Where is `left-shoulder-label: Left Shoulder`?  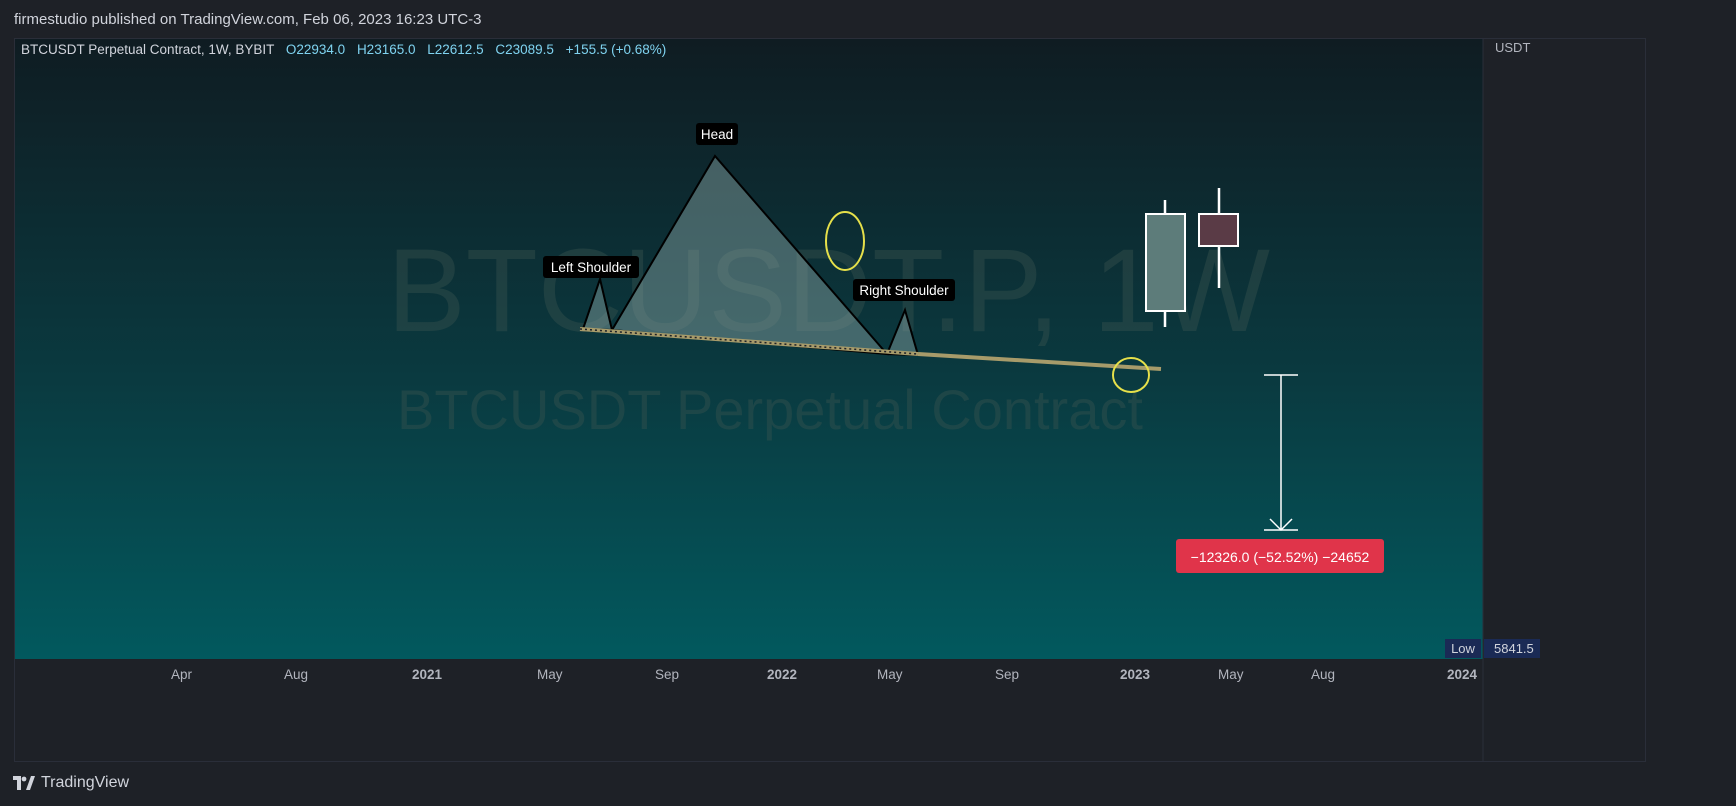 left-shoulder-label: Left Shoulder is located at coordinates (591, 267).